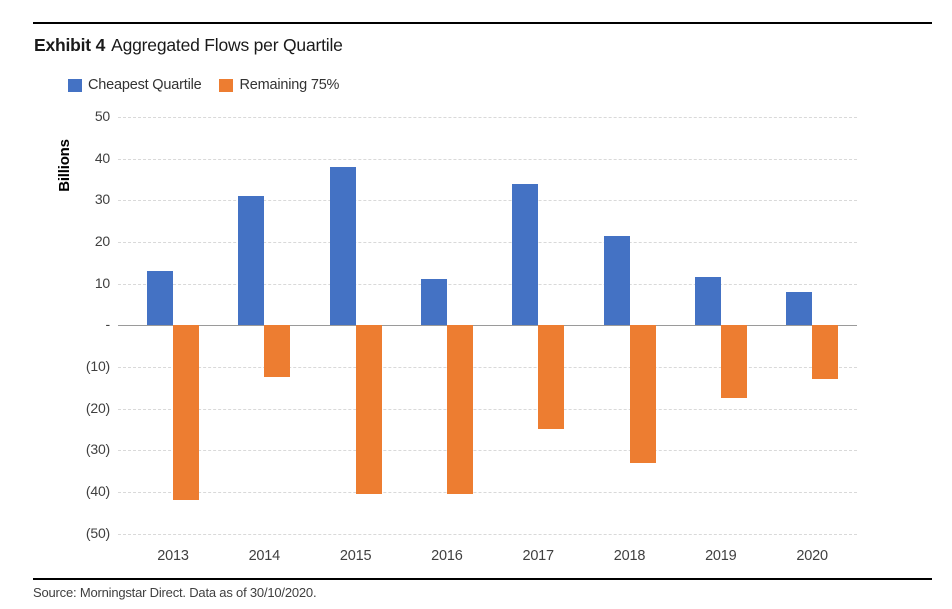 Image resolution: width=952 pixels, height=609 pixels. Describe the element at coordinates (721, 556) in the screenshot. I see `x-tick-label-2019: 2019` at that location.